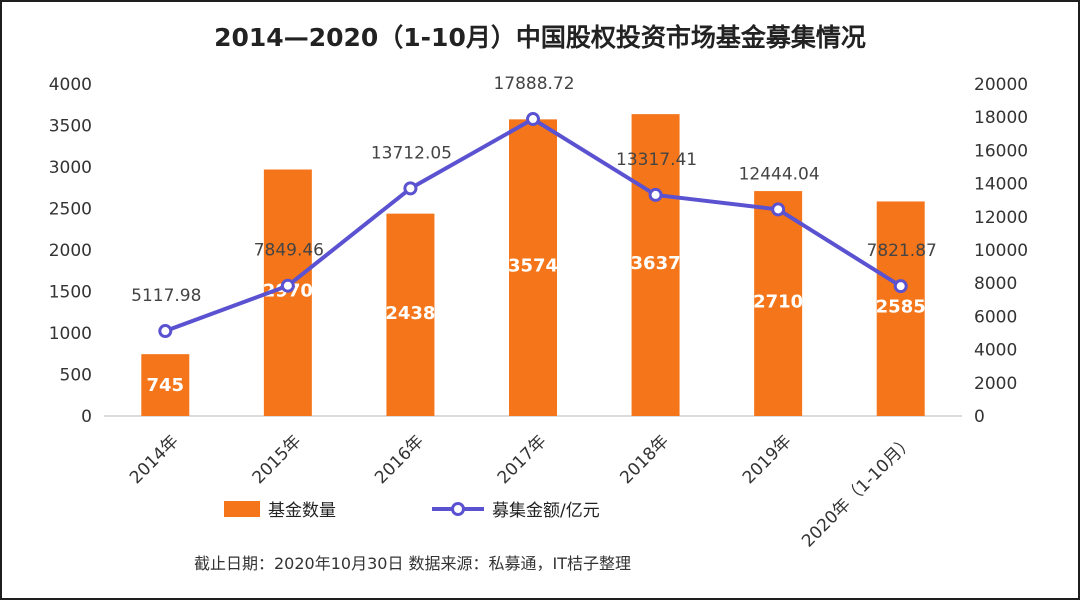 The image size is (1080, 600). I want to click on bar-value-label: 2585, so click(901, 307).